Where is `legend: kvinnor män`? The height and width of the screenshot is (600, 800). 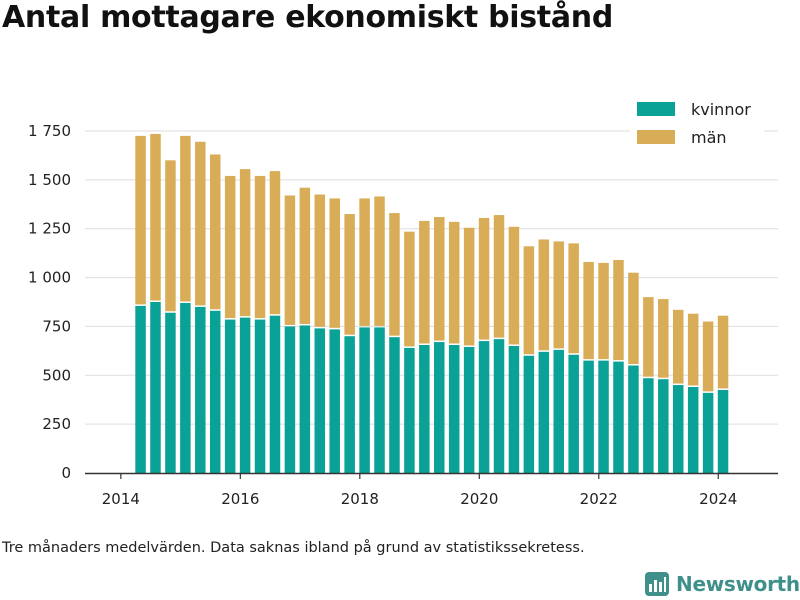
legend: kvinnor män is located at coordinates (697, 125).